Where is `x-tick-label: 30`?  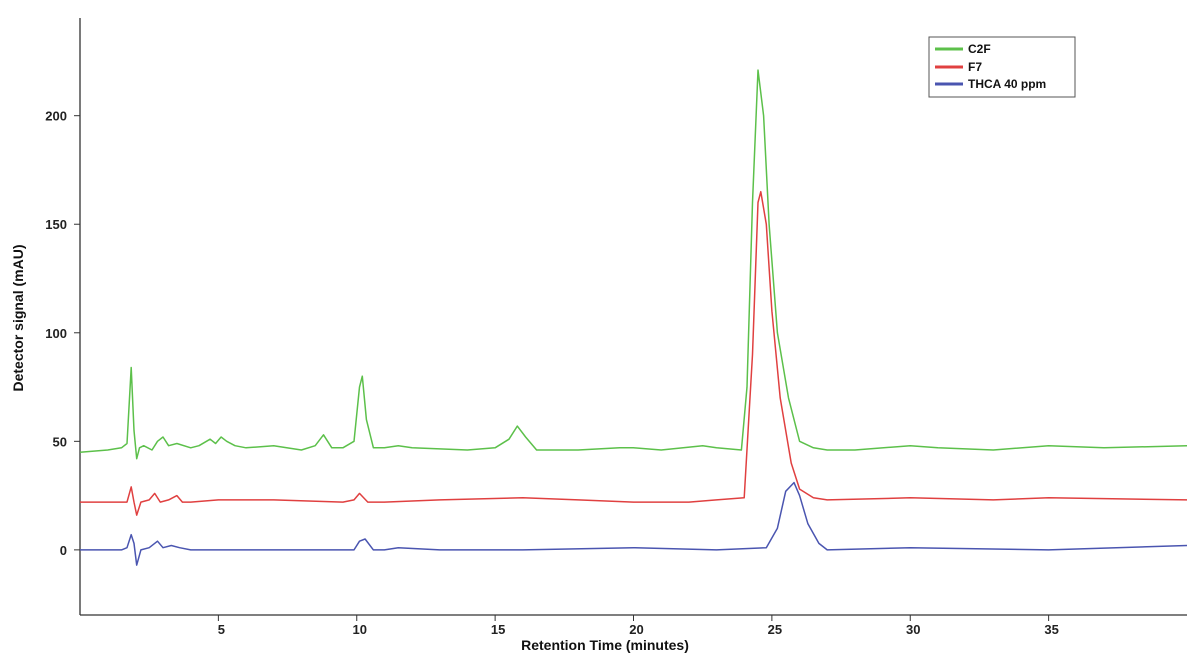 x-tick-label: 30 is located at coordinates (913, 629).